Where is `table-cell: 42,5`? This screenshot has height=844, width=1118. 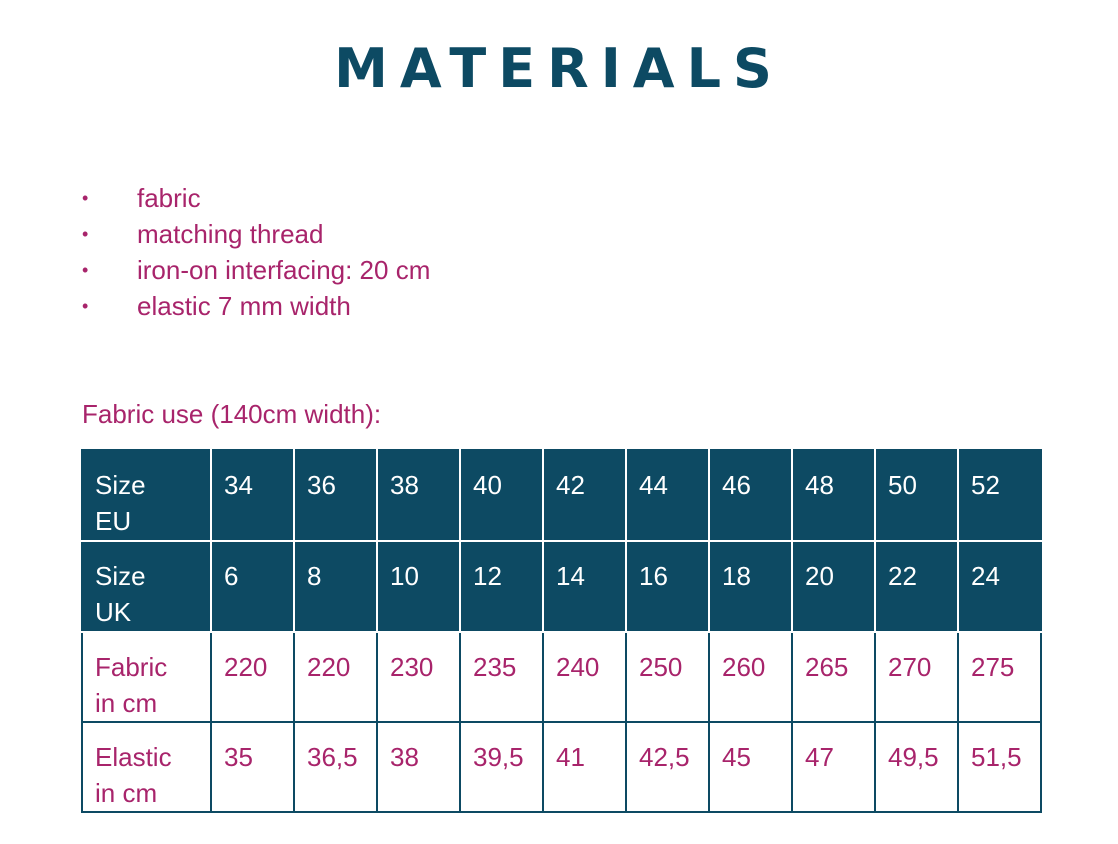
table-cell: 42,5 is located at coordinates (667, 767).